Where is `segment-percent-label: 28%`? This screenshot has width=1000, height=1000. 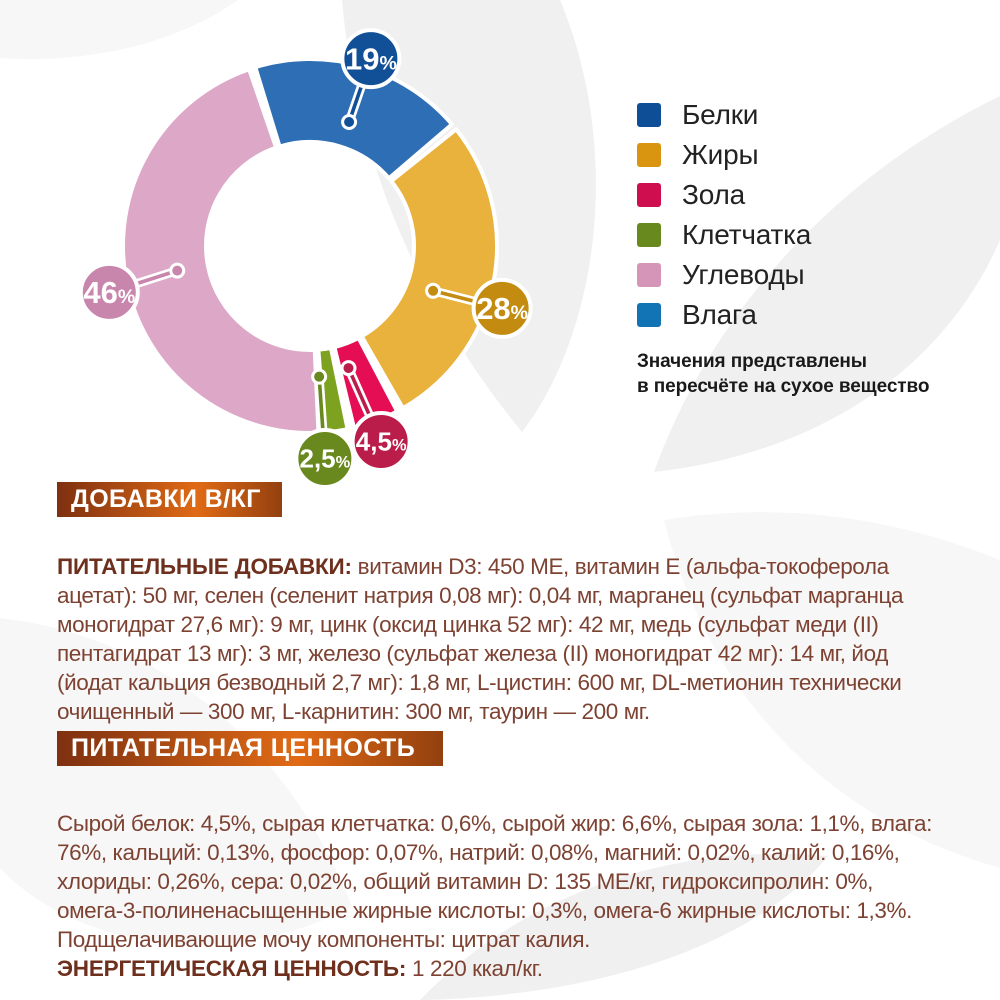 segment-percent-label: 28% is located at coordinates (502, 308).